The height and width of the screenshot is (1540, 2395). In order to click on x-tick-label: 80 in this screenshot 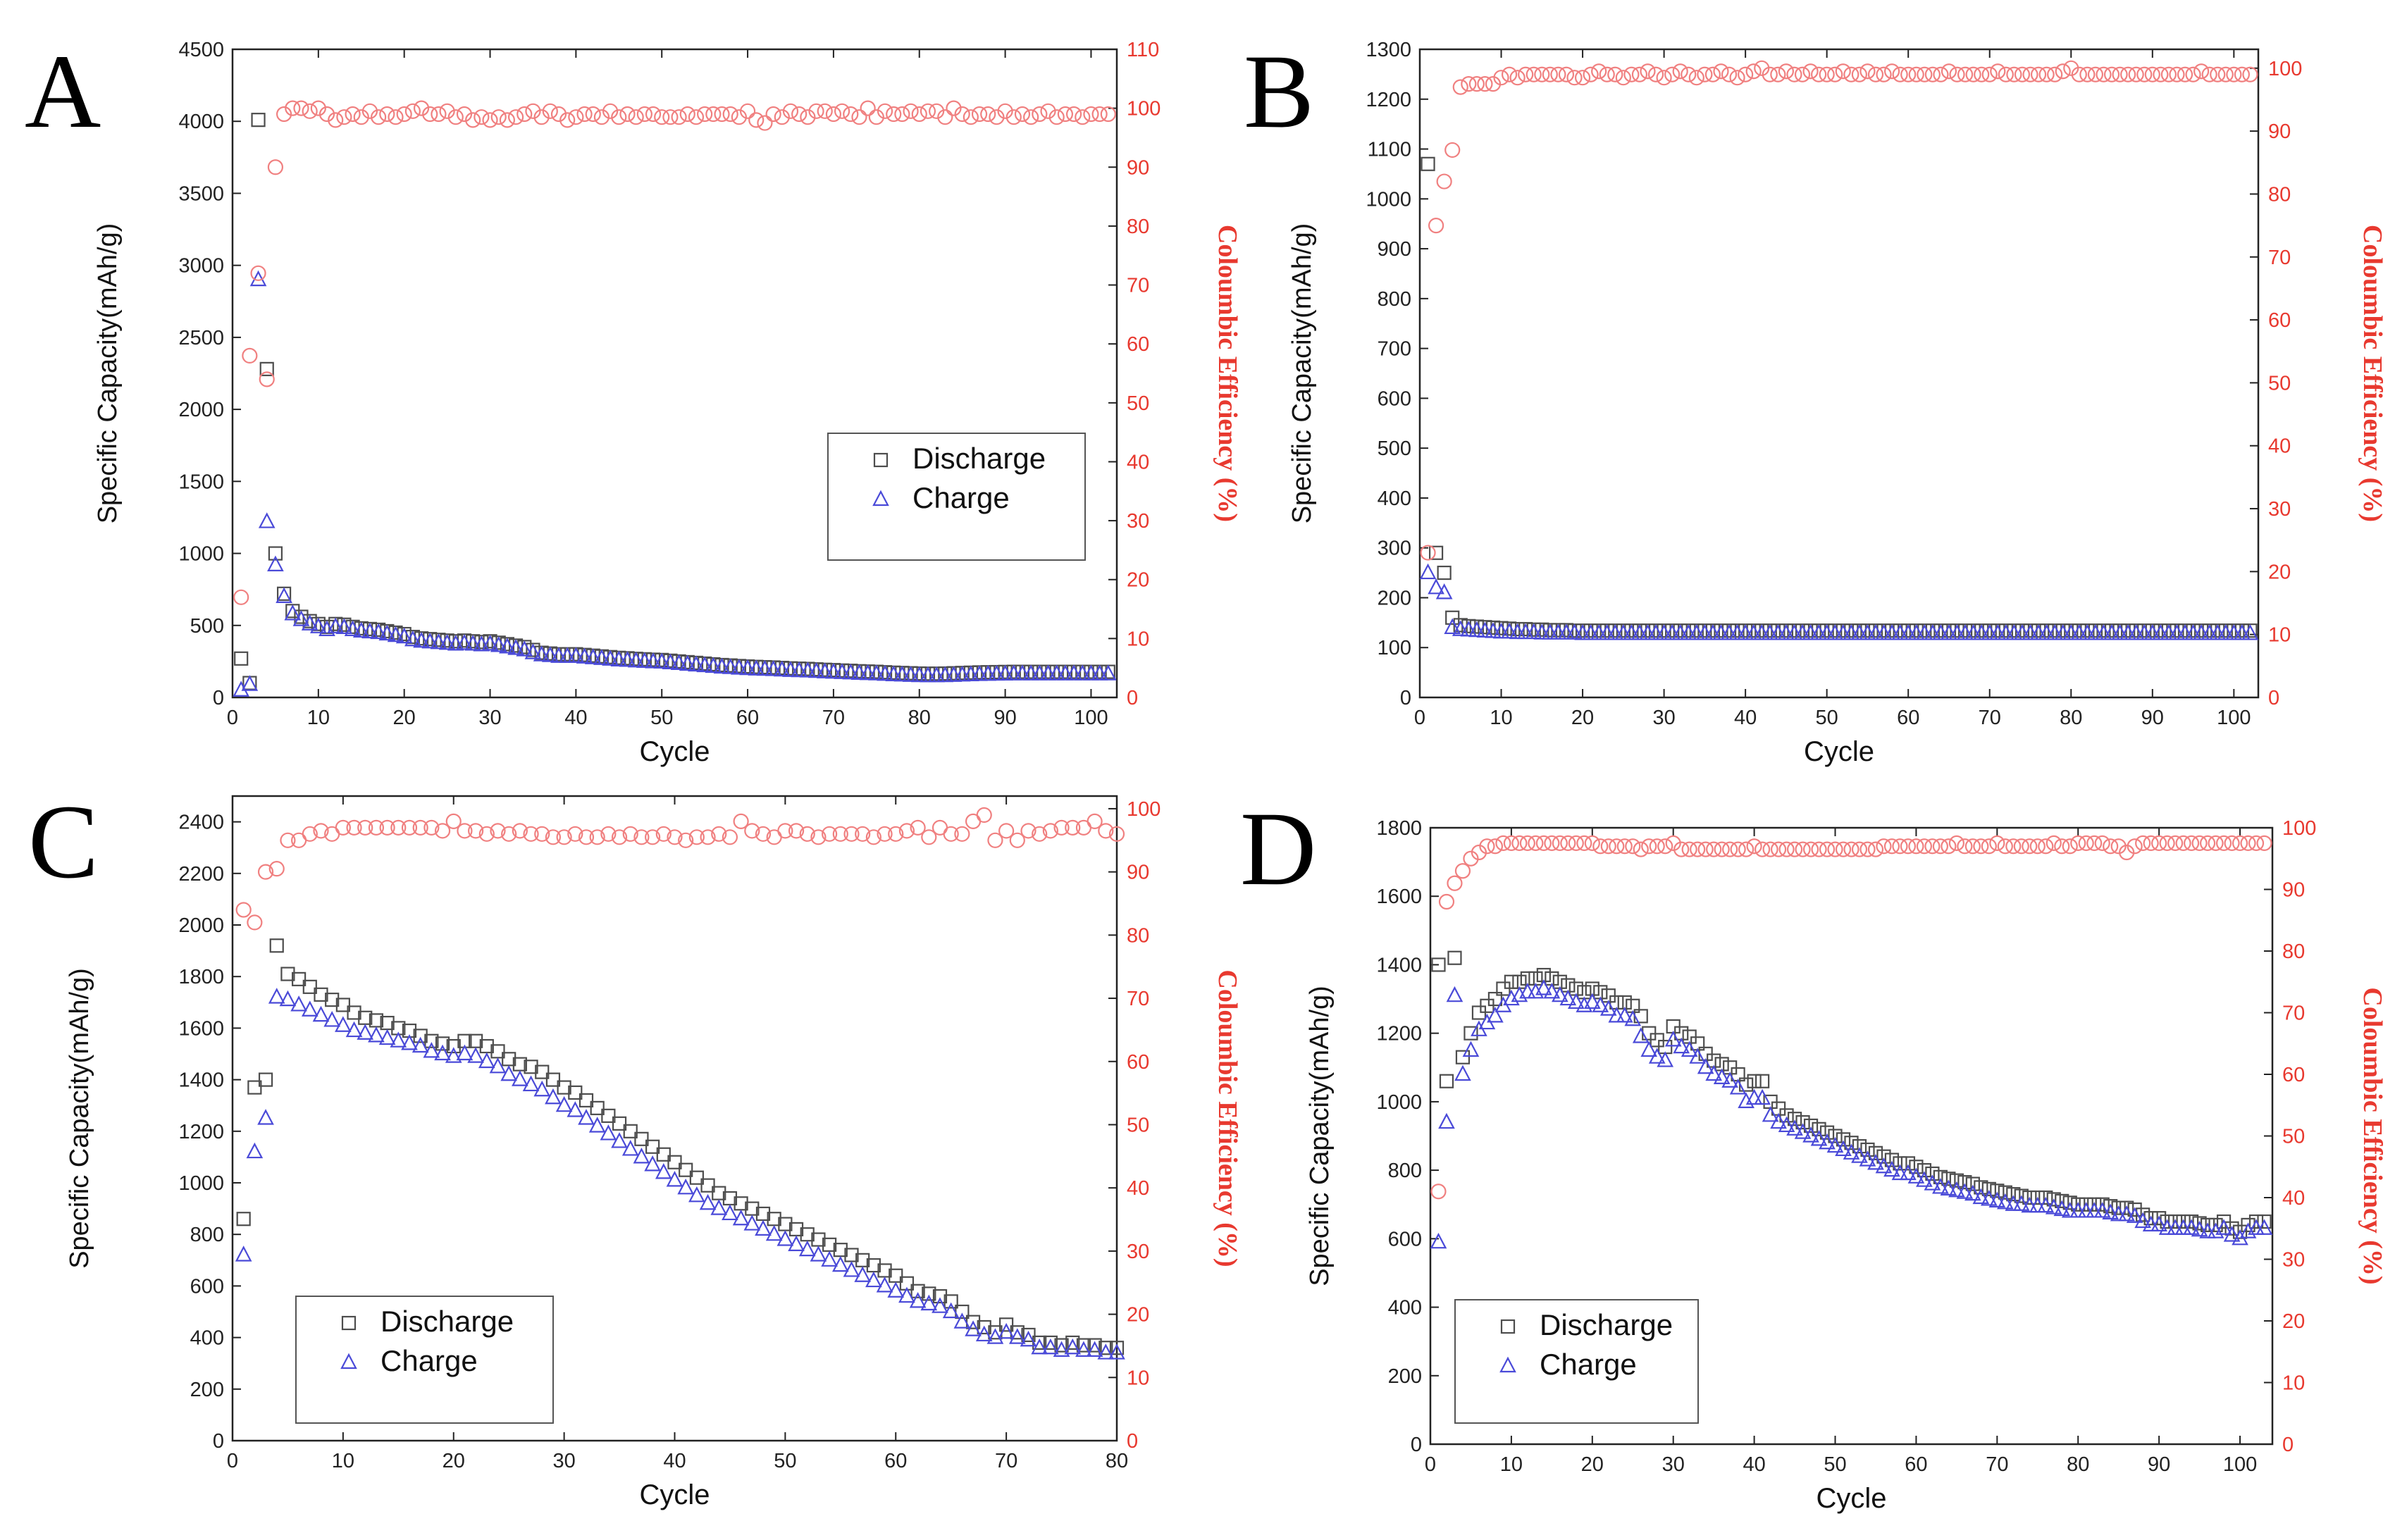, I will do `click(2078, 1465)`.